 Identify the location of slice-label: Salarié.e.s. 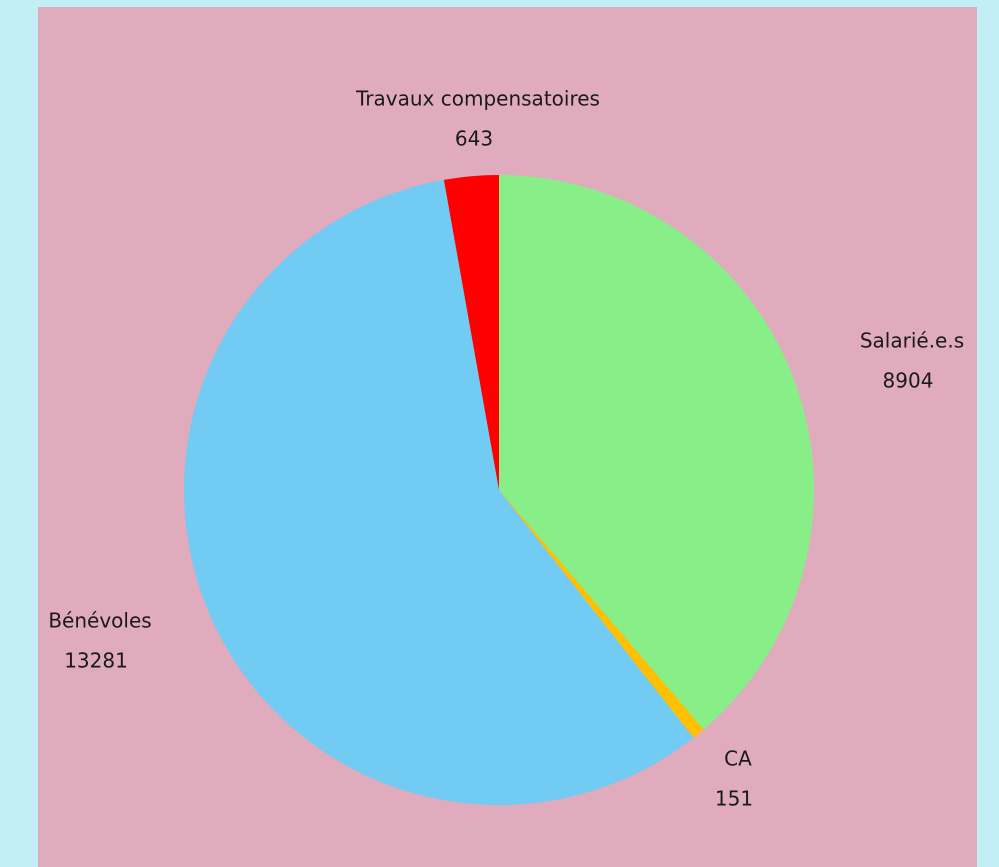
(912, 341).